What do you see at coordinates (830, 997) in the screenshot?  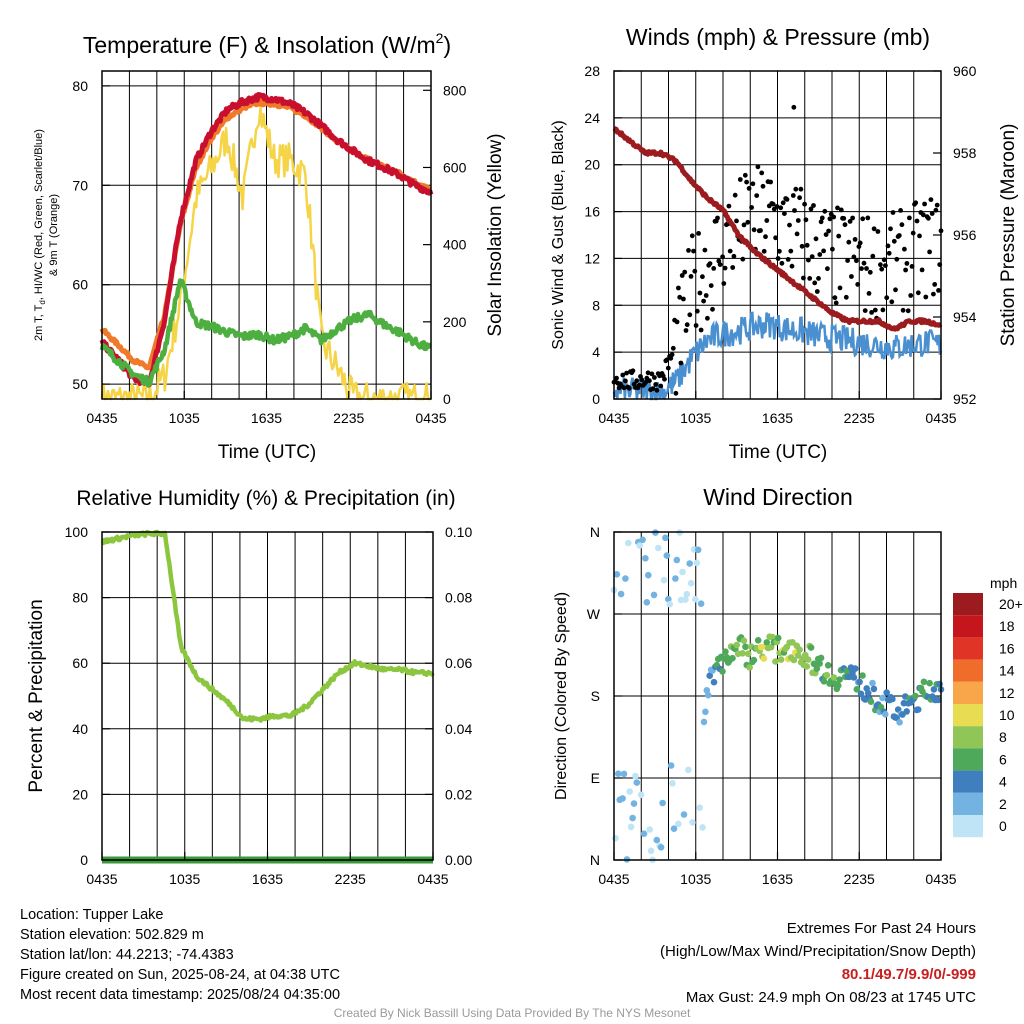 I see `max-gust: Max Gust: 24.9 mph On 08/23 at 1745 UTC` at bounding box center [830, 997].